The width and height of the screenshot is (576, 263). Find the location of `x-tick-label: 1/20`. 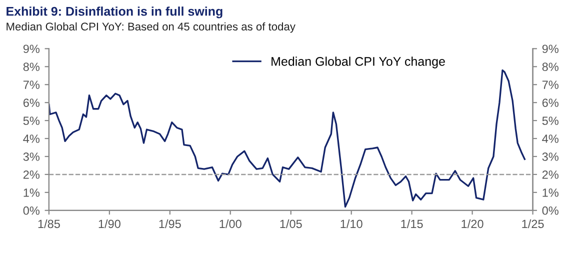

x-tick-label: 1/20 is located at coordinates (473, 223).